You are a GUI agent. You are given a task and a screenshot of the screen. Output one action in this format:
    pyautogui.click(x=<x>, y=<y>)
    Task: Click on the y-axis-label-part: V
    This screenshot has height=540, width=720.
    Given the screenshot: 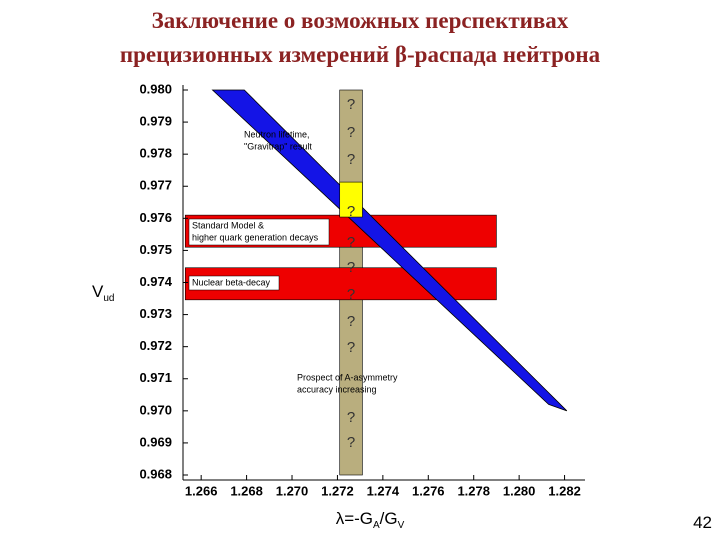 What is the action you would take?
    pyautogui.click(x=98, y=291)
    